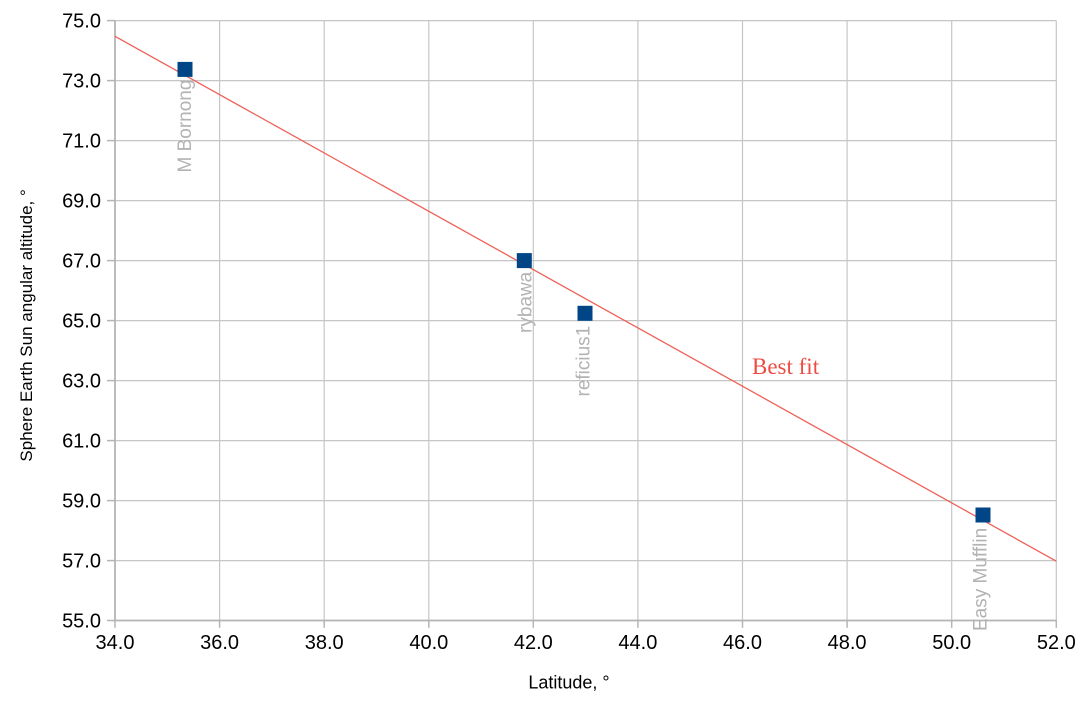 The height and width of the screenshot is (715, 1091). What do you see at coordinates (81, 322) in the screenshot?
I see `svg-text: 65.0` at bounding box center [81, 322].